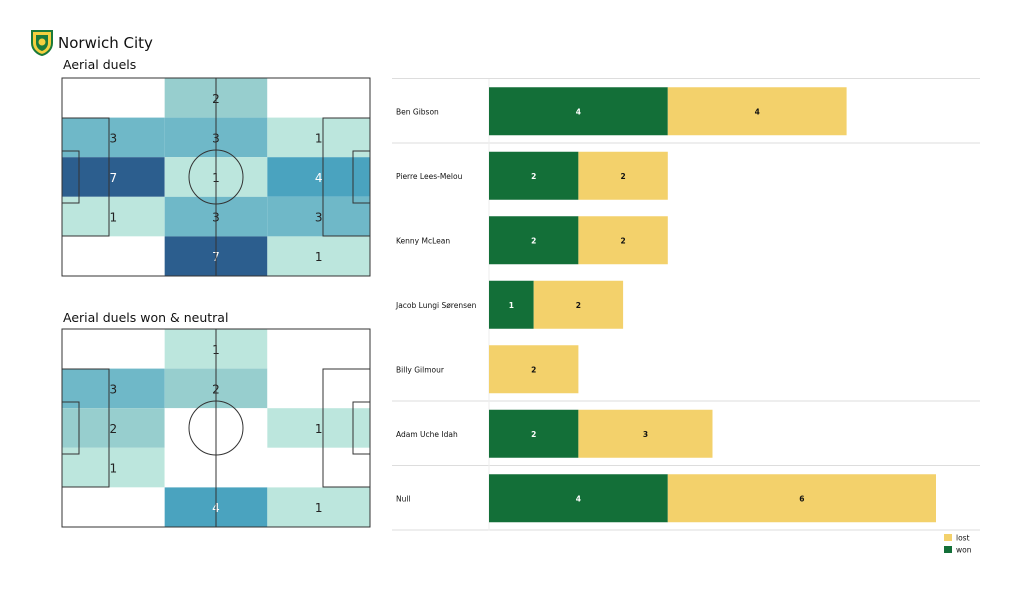 The height and width of the screenshot is (602, 1024). I want to click on header: Norwich City, so click(91, 43).